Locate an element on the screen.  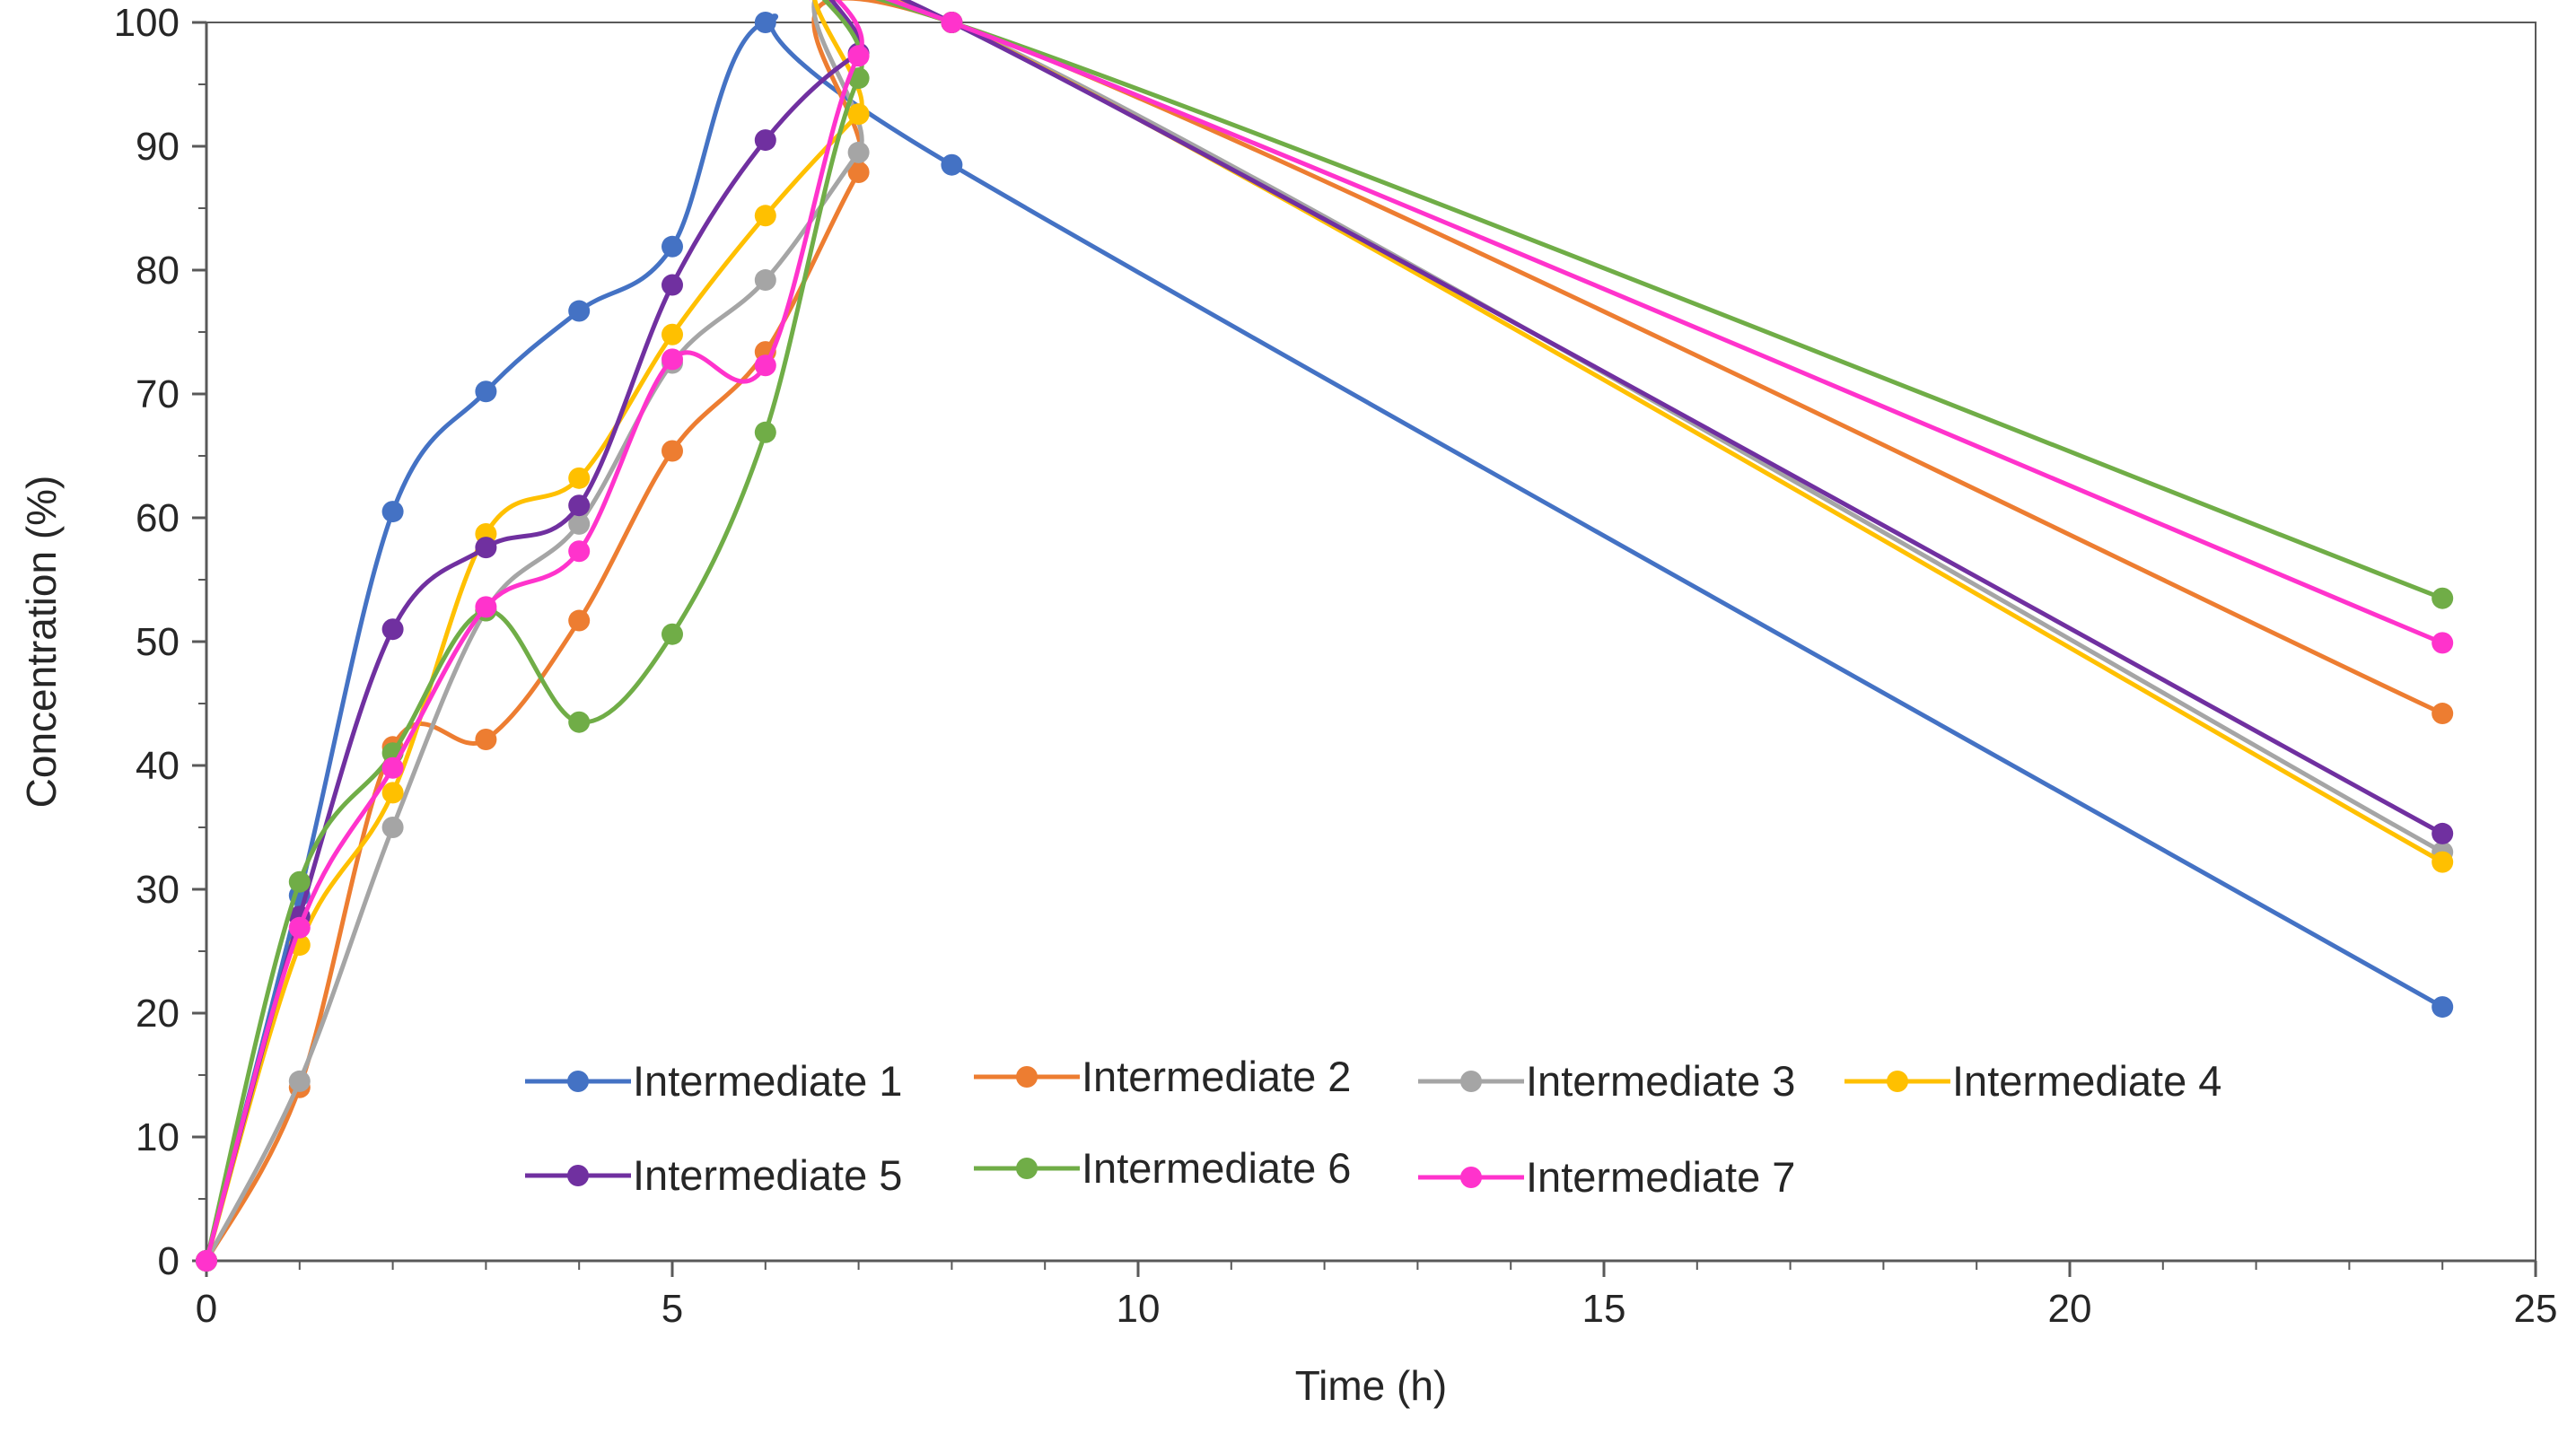
legend-item: Intermediate 6 is located at coordinates (1162, 1168).